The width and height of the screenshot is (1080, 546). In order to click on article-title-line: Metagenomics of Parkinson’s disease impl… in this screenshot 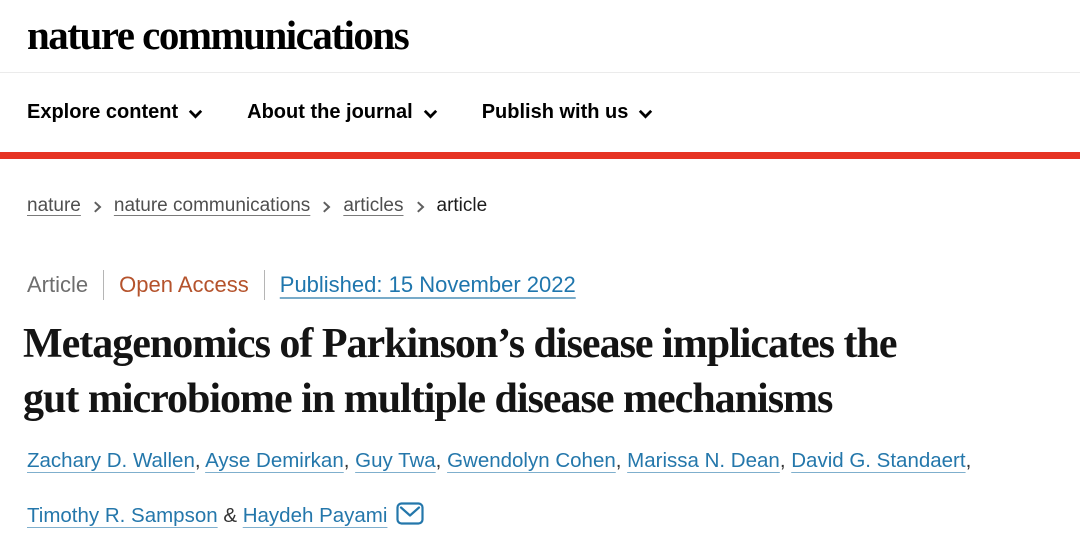, I will do `click(460, 344)`.